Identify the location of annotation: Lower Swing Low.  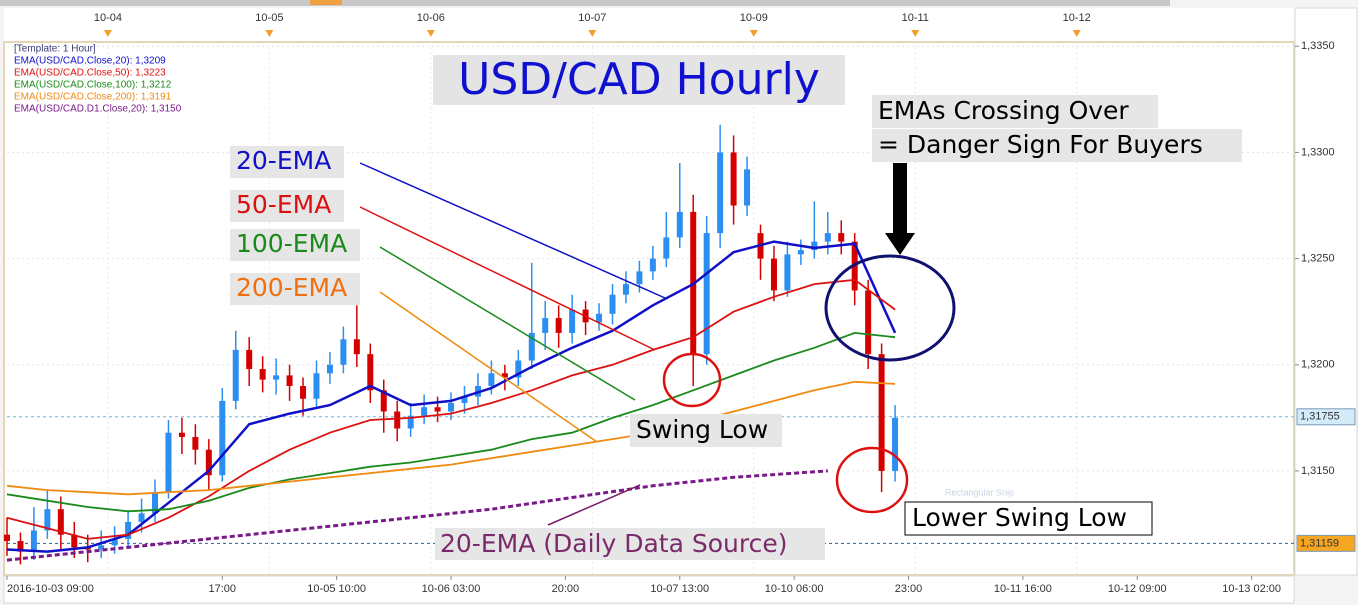
(1019, 517).